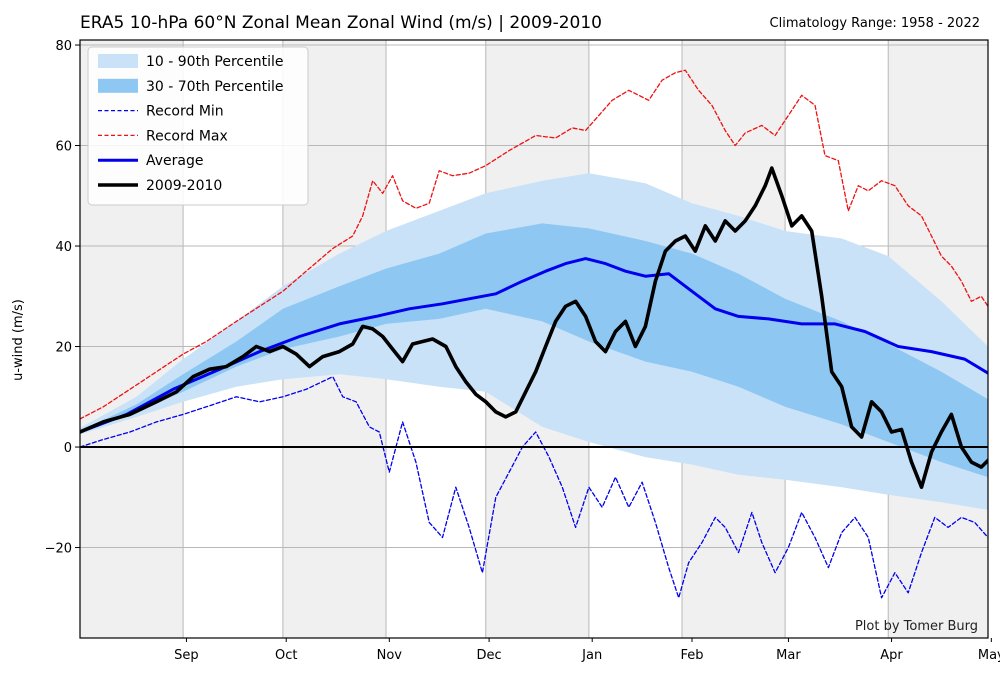 This screenshot has height=680, width=1000. I want to click on x-tick-label-2: Nov, so click(390, 655).